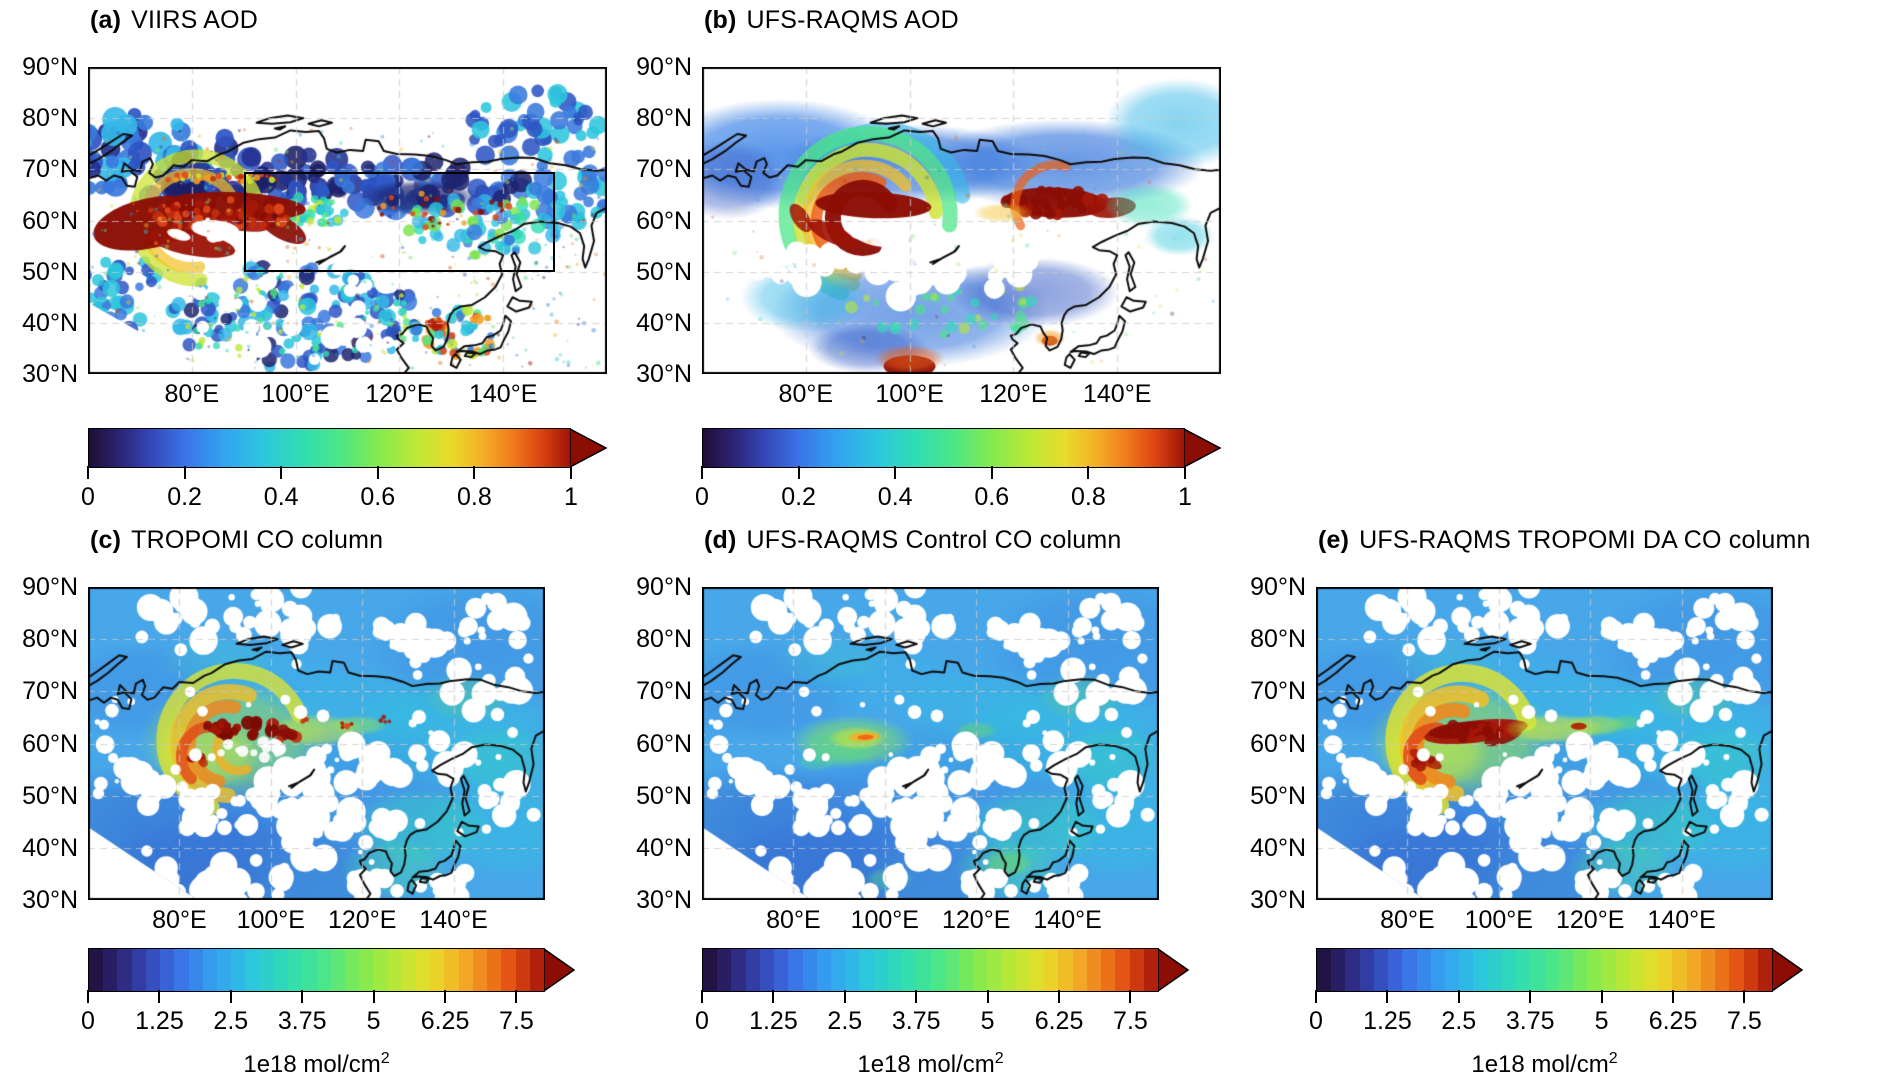 This screenshot has height=1083, width=1892. Describe the element at coordinates (664, 67) in the screenshot. I see `lat-tick-label: 90°N` at that location.